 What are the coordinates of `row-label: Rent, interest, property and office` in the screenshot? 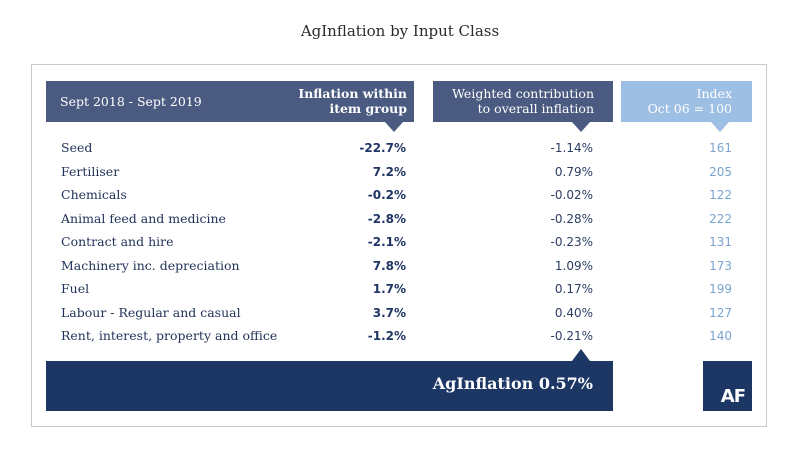 It's located at (169, 335).